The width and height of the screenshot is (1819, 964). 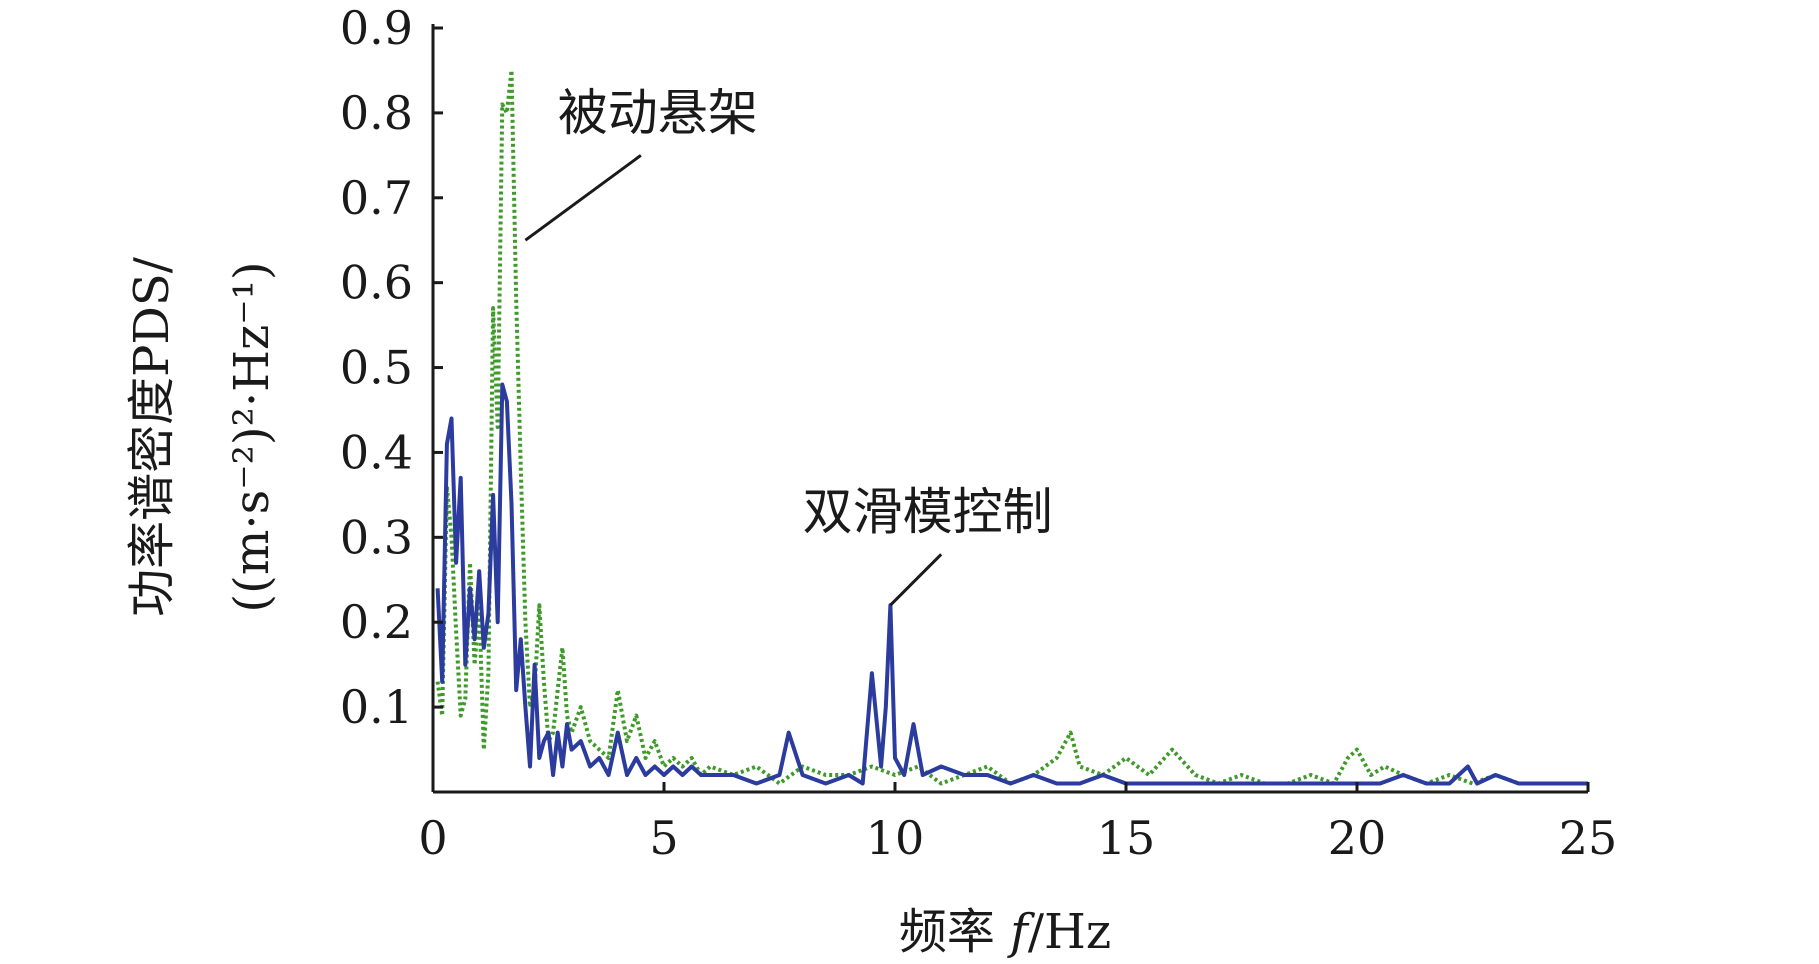 What do you see at coordinates (432, 838) in the screenshot?
I see `x-tick-label: 0` at bounding box center [432, 838].